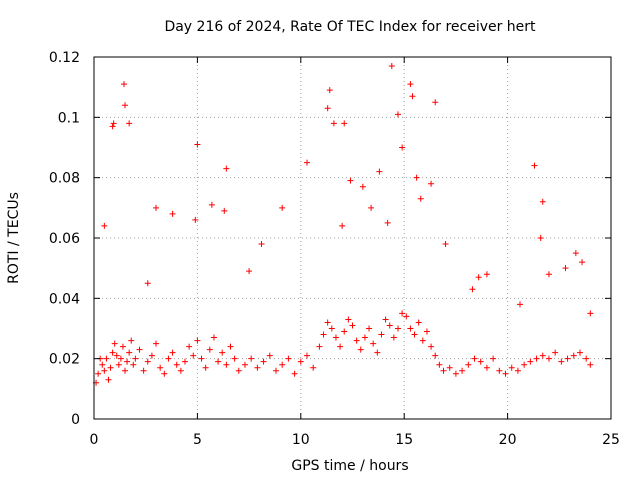 This screenshot has height=480, width=640. I want to click on x-tick-label: 15, so click(404, 440).